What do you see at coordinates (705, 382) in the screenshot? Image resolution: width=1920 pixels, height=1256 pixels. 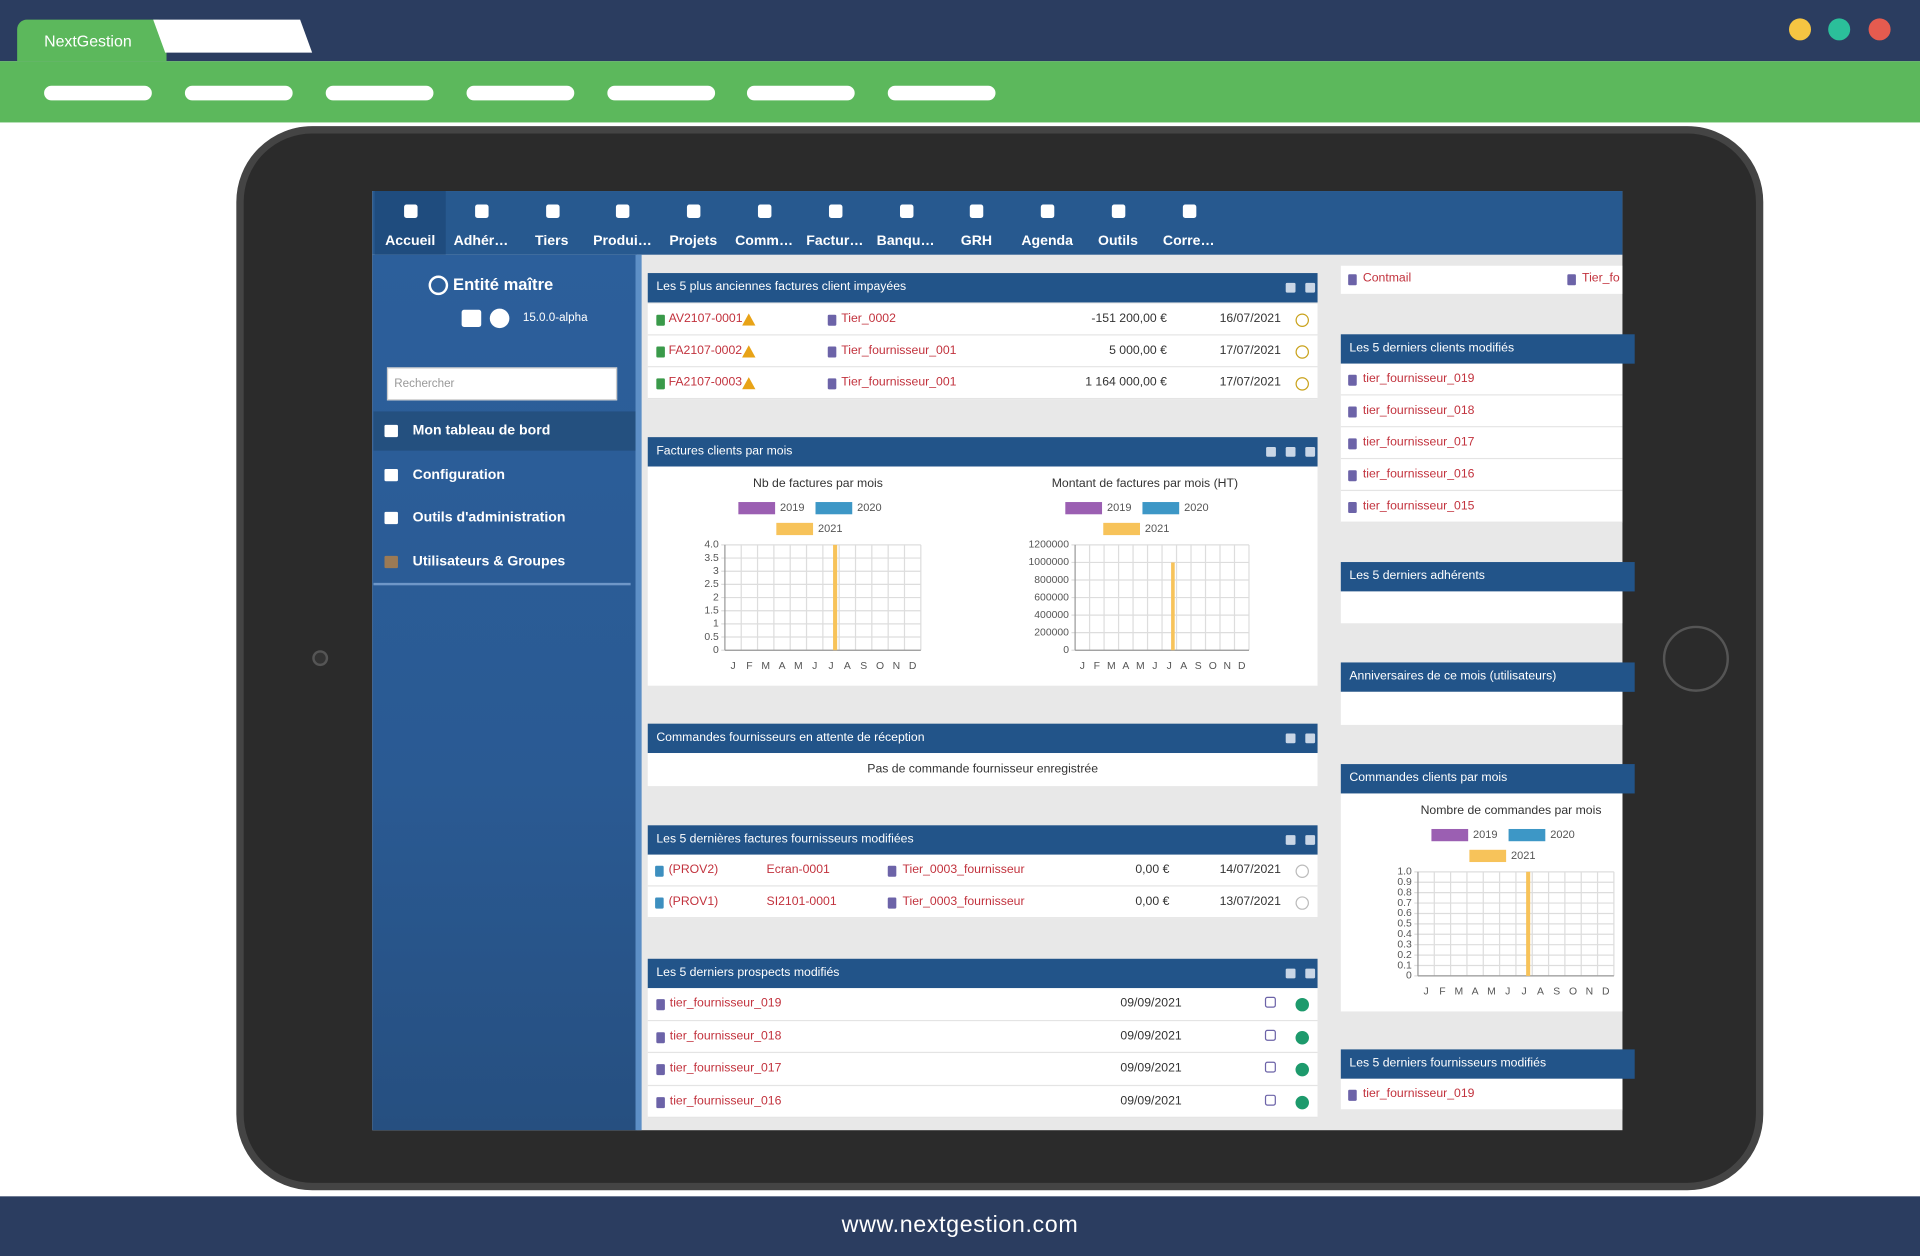 I see `invoice-ref: FA2107-0003` at bounding box center [705, 382].